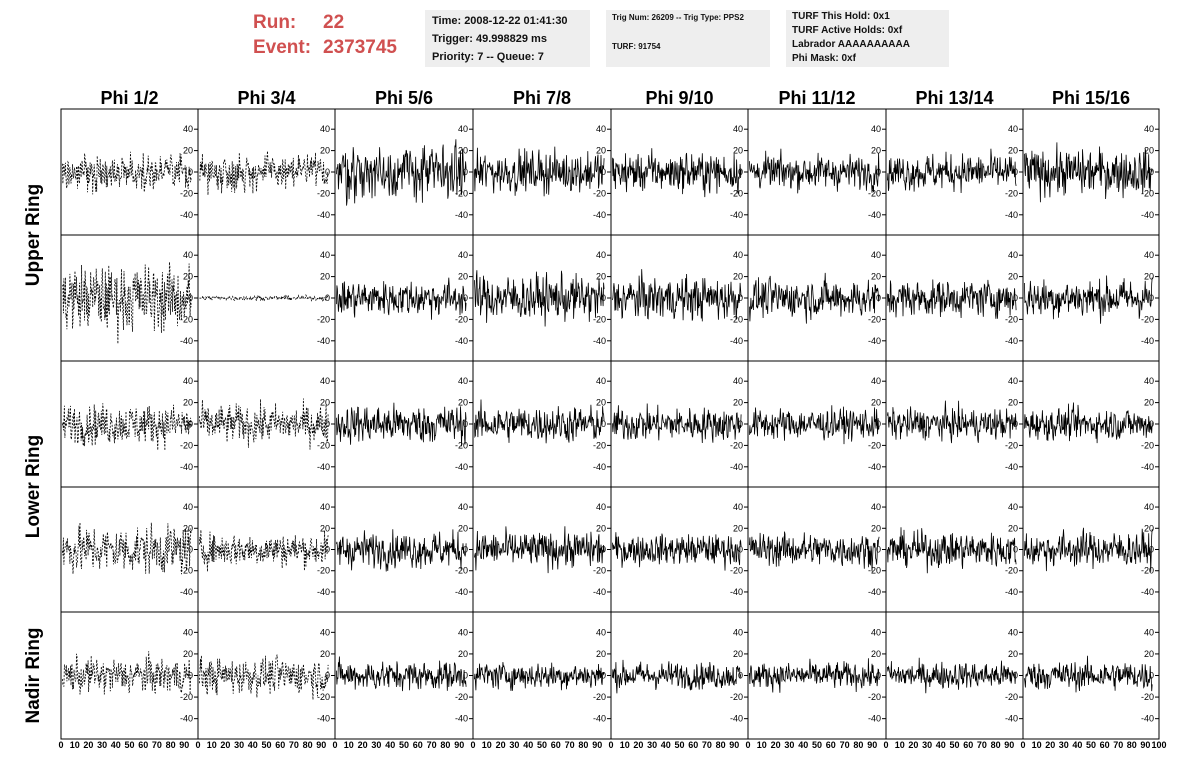 The image size is (1196, 772). I want to click on column-title: Phi 9/10, so click(679, 98).